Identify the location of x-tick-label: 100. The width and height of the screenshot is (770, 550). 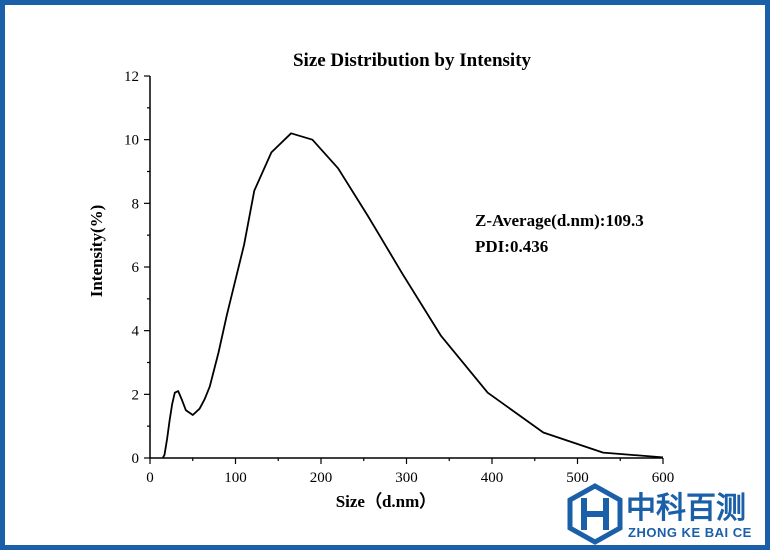
(235, 478).